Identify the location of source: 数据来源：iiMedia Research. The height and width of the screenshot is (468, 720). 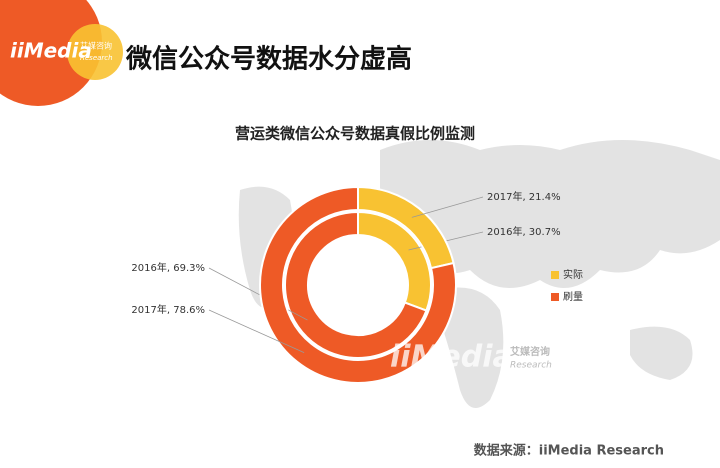
(569, 451).